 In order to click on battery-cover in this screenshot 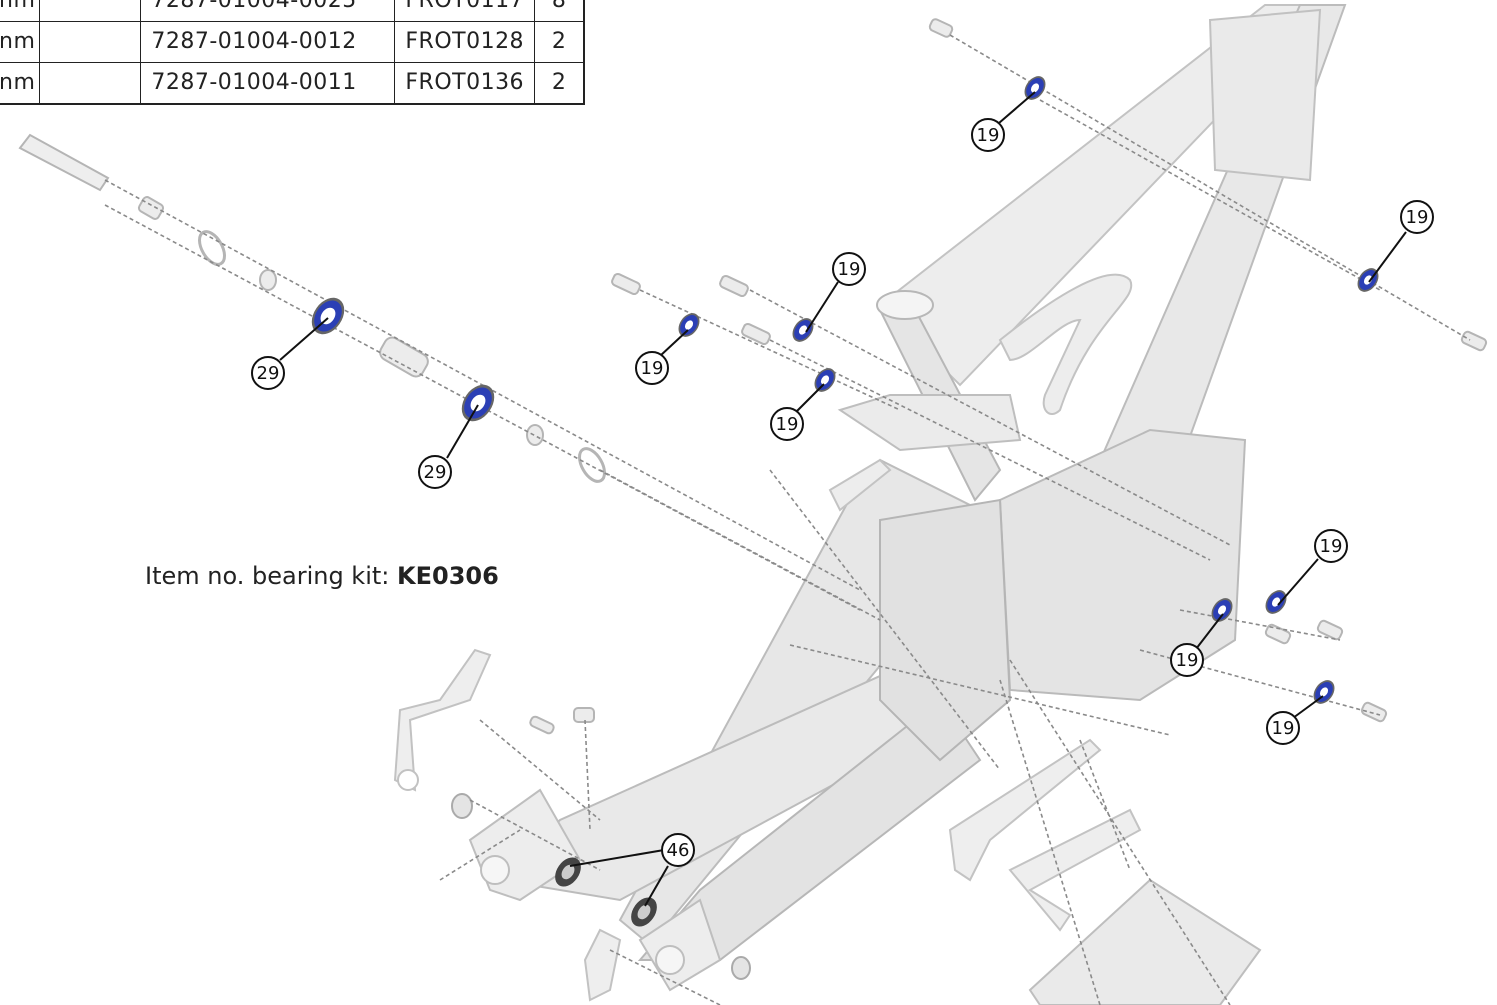, I will do `click(1265, 95)`.